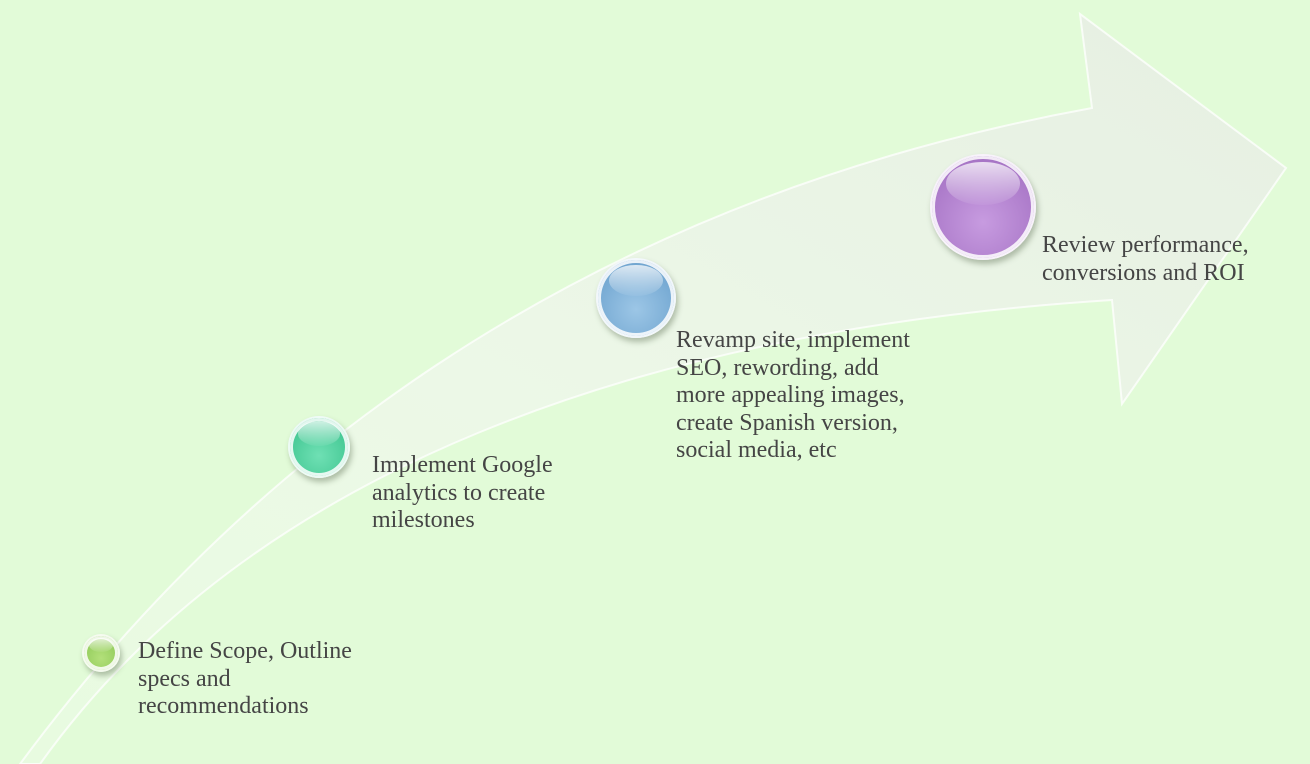 The height and width of the screenshot is (764, 1310). What do you see at coordinates (1145, 259) in the screenshot?
I see `step-4-label: Review performance, conversions and ROI` at bounding box center [1145, 259].